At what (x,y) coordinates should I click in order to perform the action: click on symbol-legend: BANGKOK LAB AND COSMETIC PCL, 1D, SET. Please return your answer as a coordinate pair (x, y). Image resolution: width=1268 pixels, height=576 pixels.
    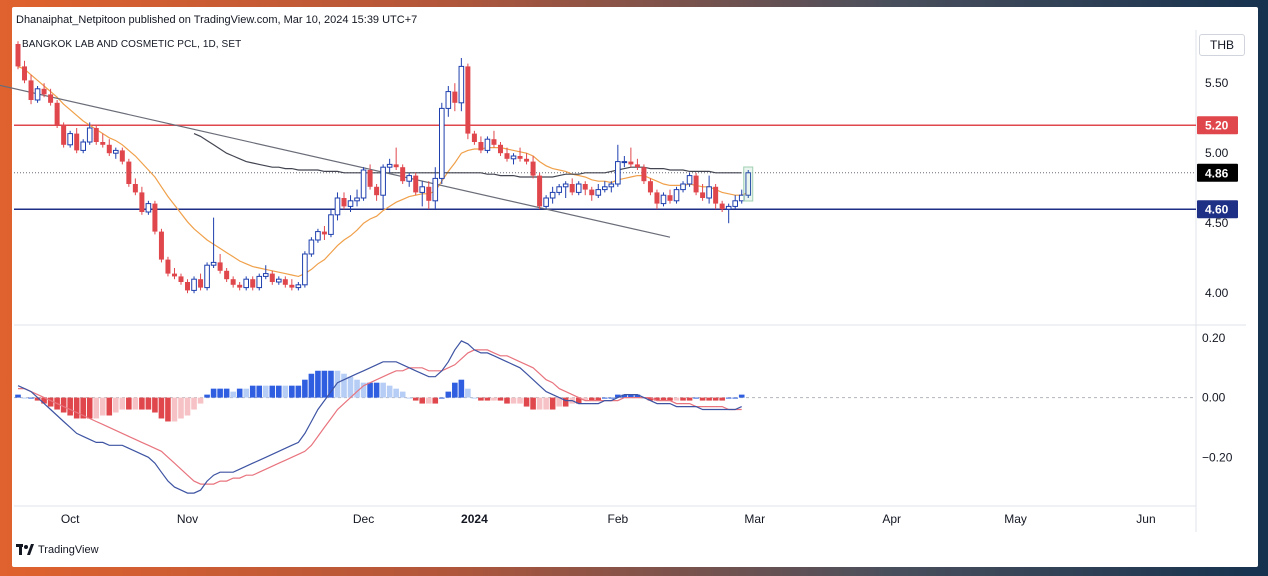
    Looking at the image, I should click on (132, 44).